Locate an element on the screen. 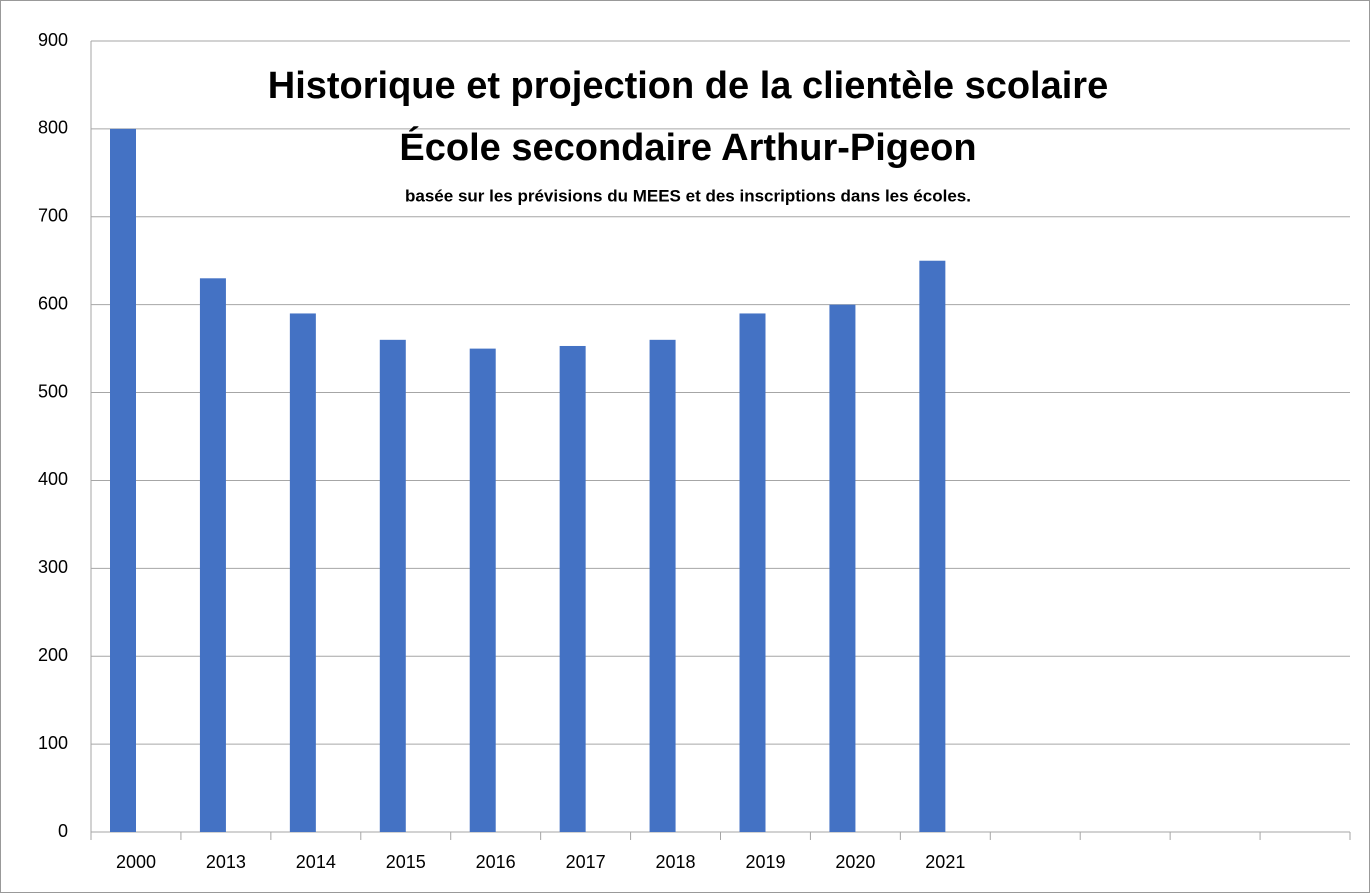 This screenshot has height=893, width=1370. x-tick-label: 2015 is located at coordinates (406, 862).